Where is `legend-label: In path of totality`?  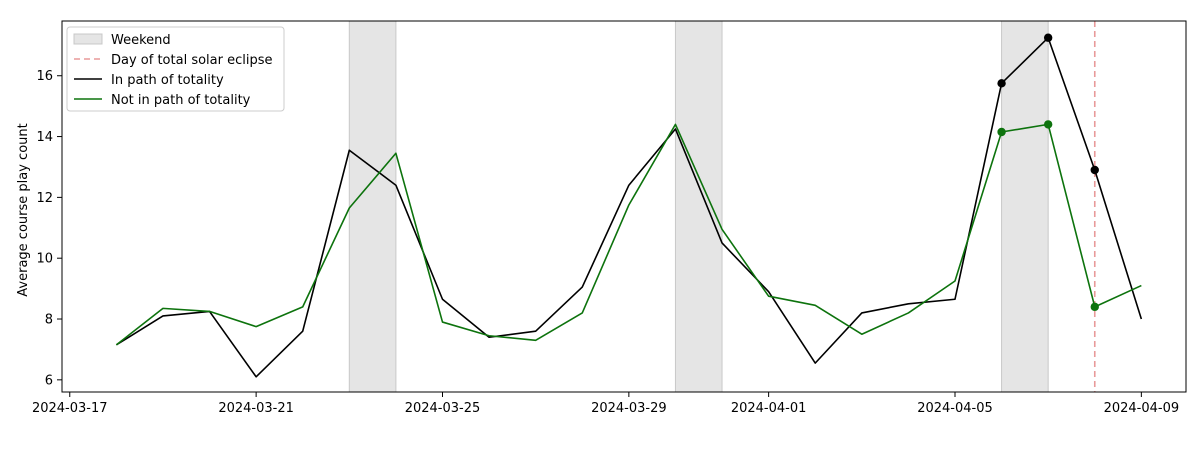 legend-label: In path of totality is located at coordinates (167, 80).